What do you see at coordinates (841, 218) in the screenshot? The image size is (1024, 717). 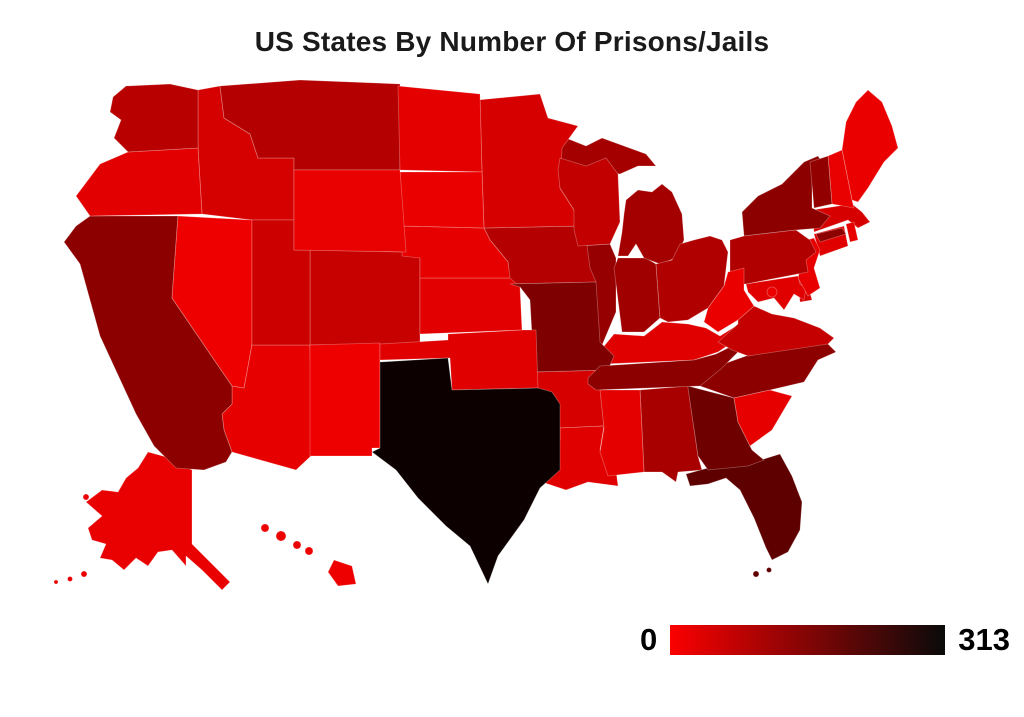 I see `state-MA` at bounding box center [841, 218].